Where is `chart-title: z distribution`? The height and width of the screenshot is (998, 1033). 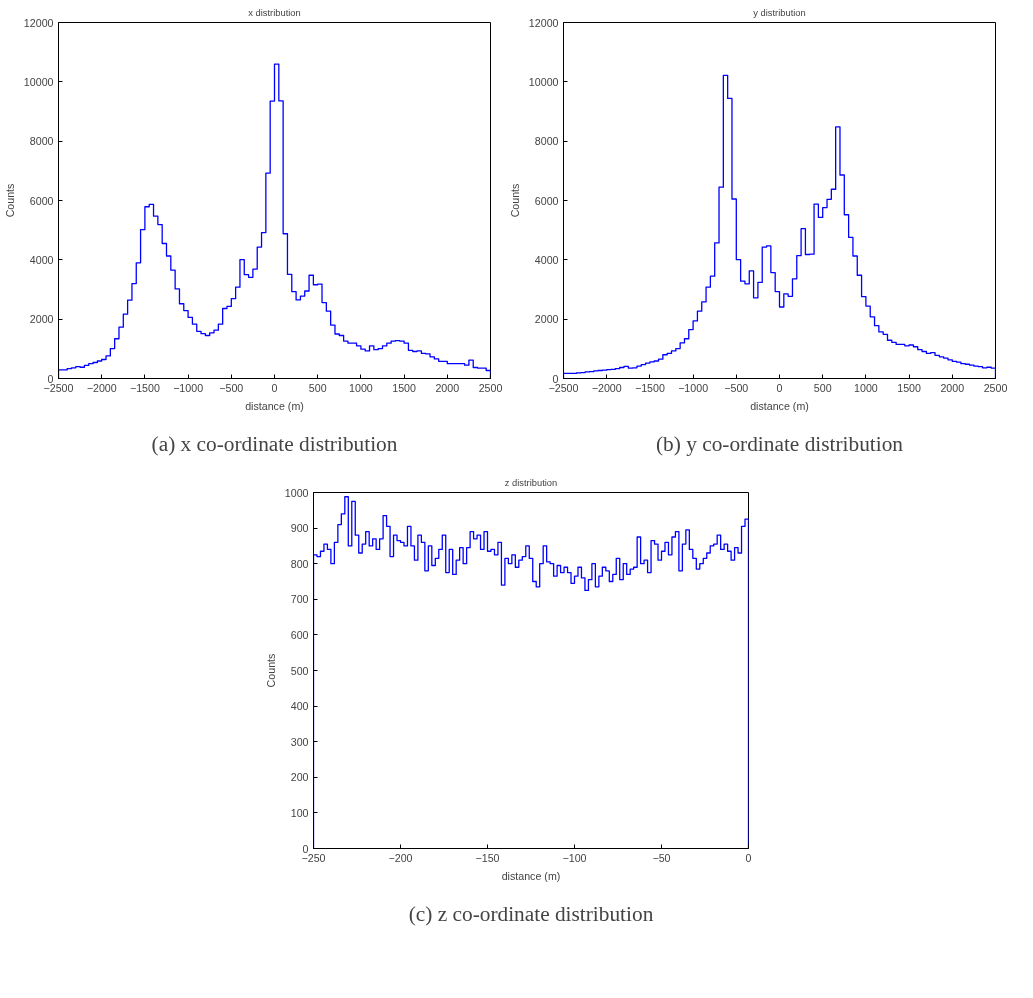 chart-title: z distribution is located at coordinates (531, 482).